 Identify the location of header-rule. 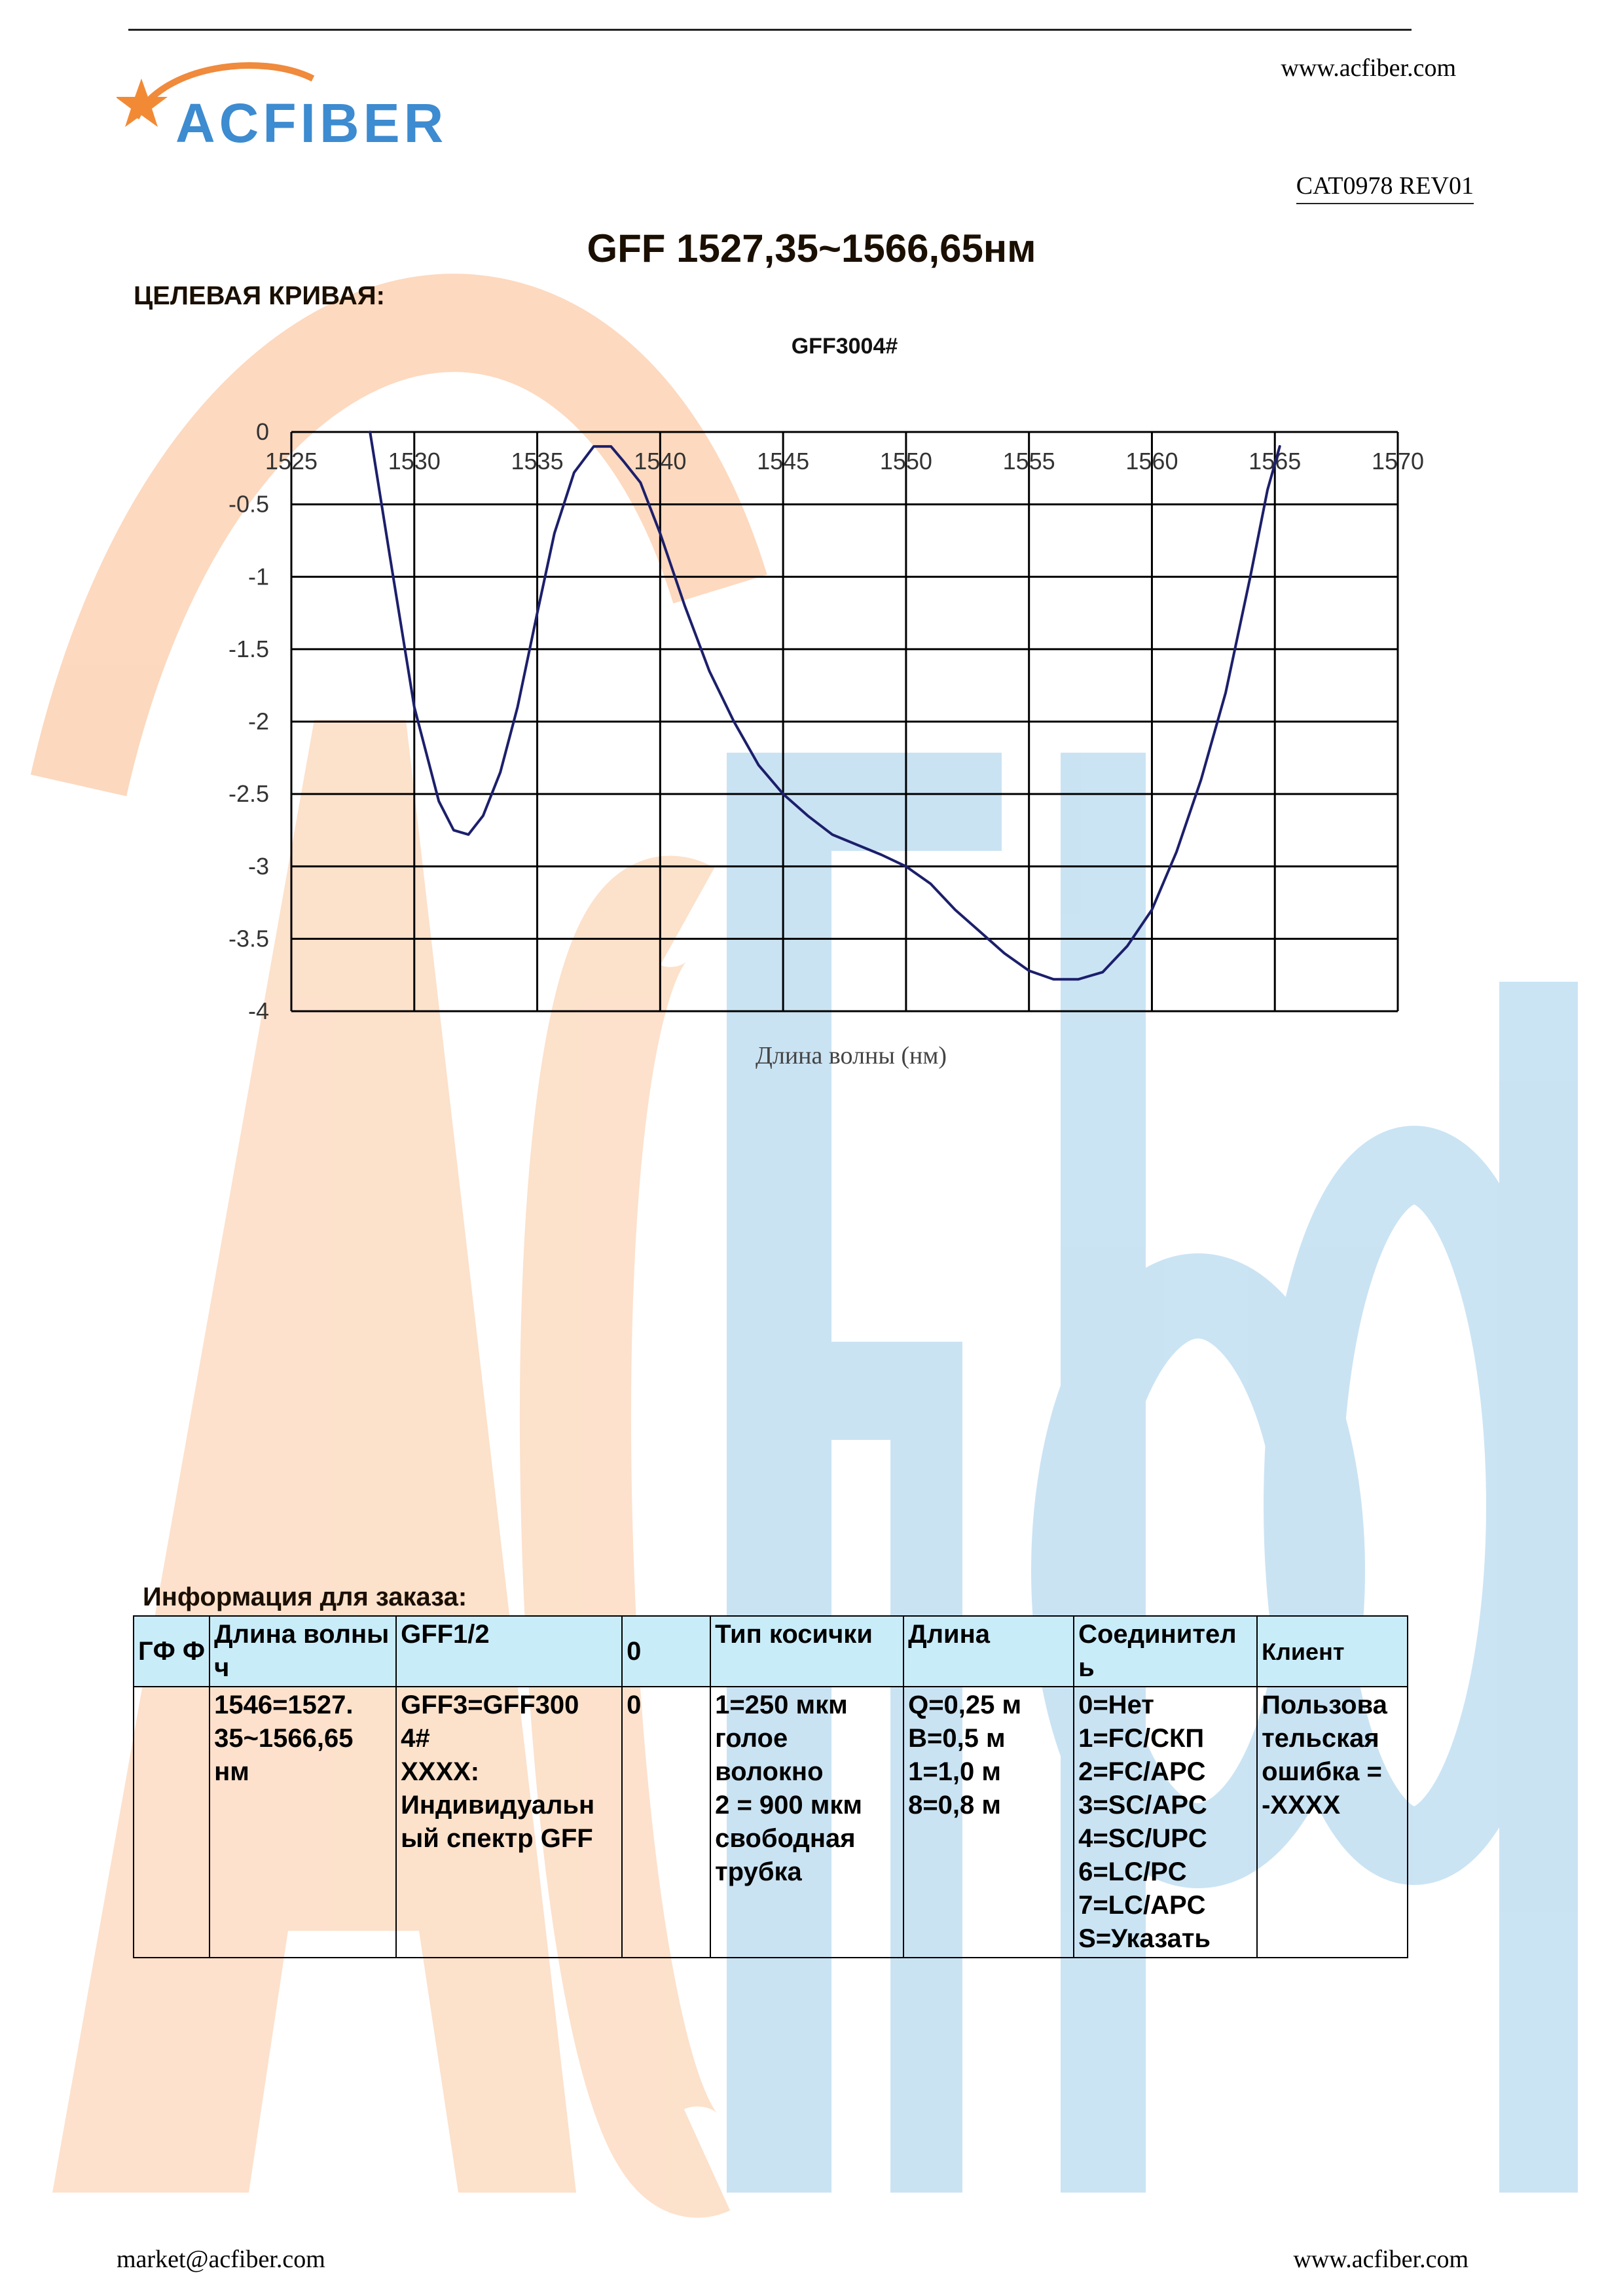
(770, 30).